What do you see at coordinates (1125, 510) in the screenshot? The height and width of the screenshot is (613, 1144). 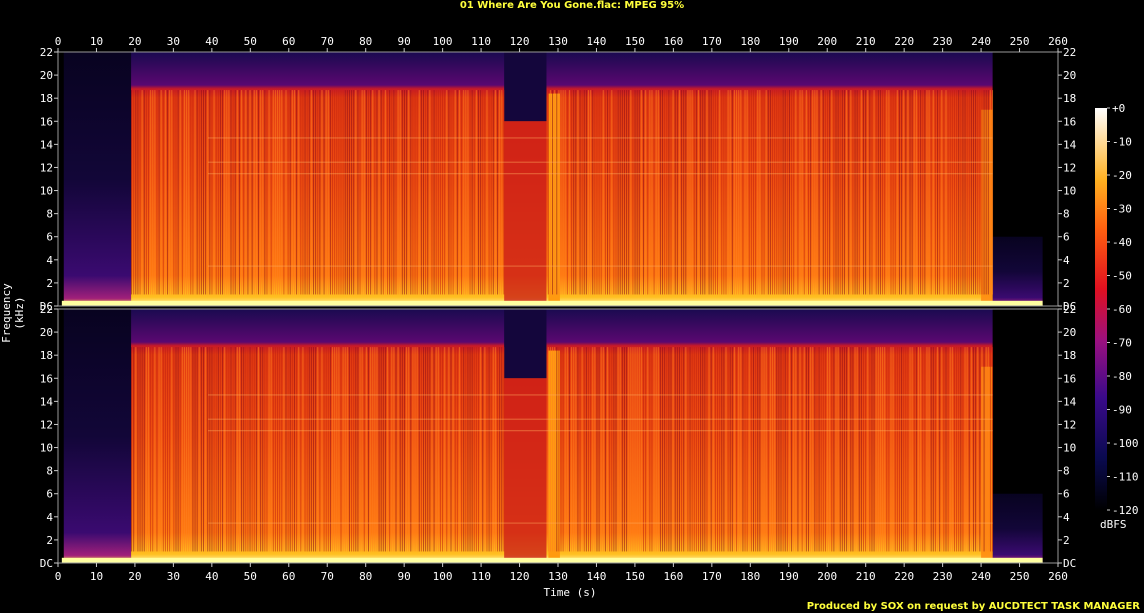 I see `colorbar-tick-label: -120` at bounding box center [1125, 510].